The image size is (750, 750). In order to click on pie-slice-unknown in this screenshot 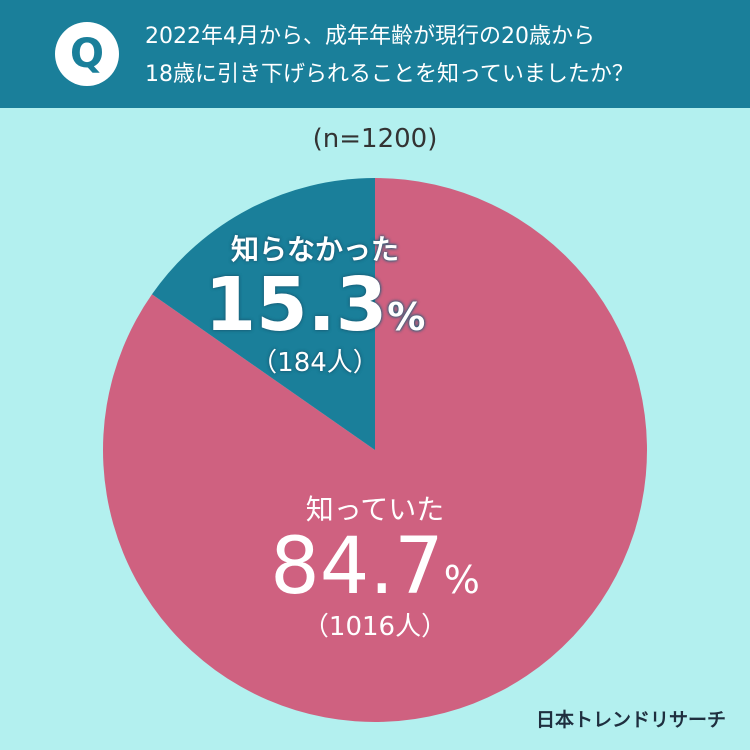, I will do `click(263, 314)`.